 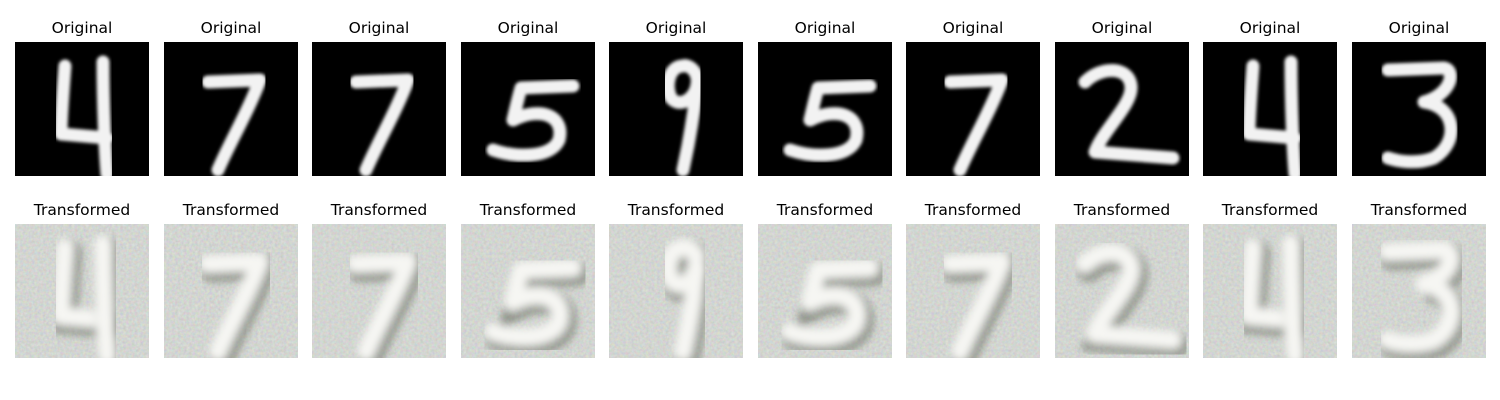 I want to click on original-digit-9-image, so click(x=676, y=109).